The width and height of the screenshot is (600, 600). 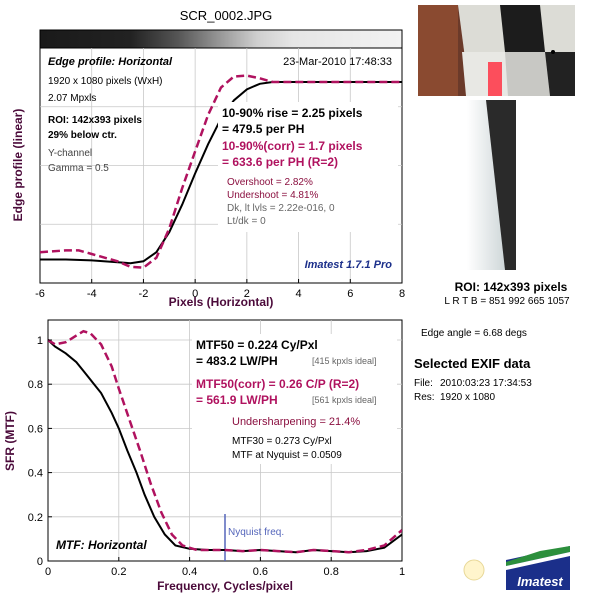 What do you see at coordinates (423, 383) in the screenshot?
I see `exif-file-key: File:` at bounding box center [423, 383].